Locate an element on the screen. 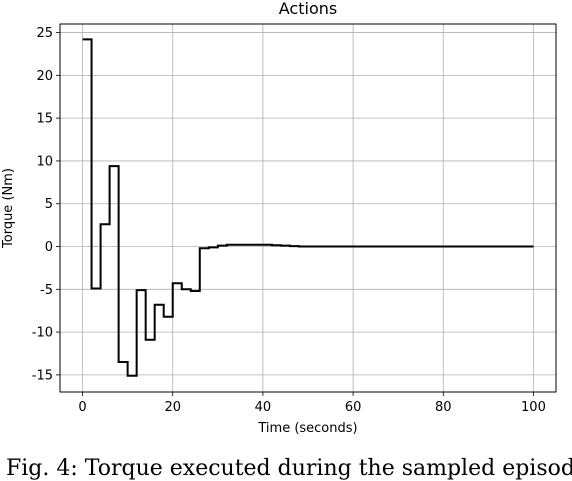  x-tick-label: 100 is located at coordinates (533, 407).